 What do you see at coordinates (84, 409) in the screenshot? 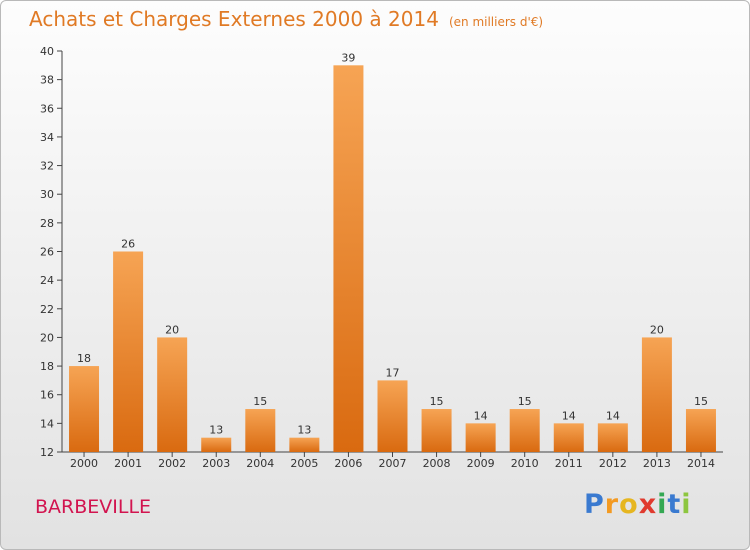
I see `bar-2000` at bounding box center [84, 409].